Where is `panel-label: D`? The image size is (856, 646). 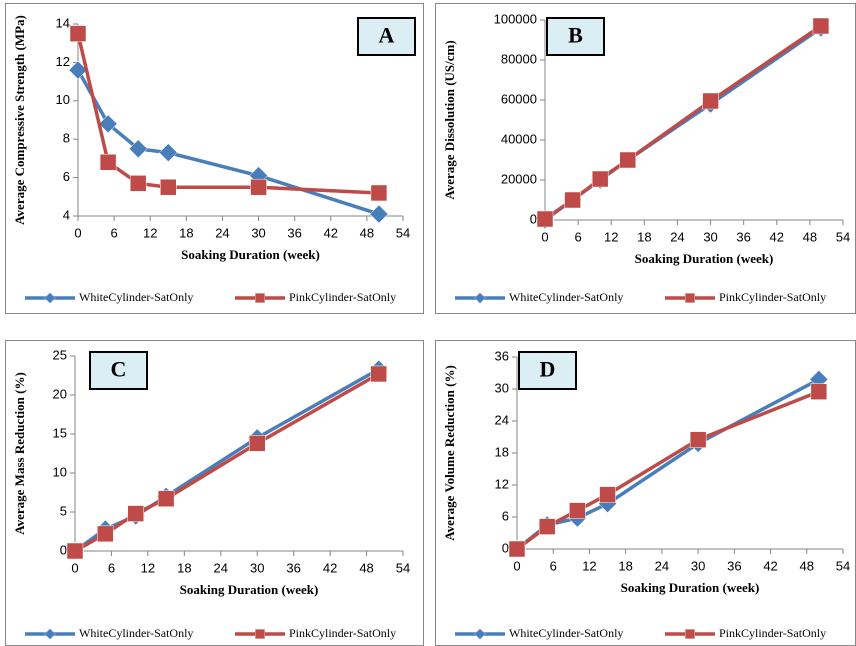
panel-label: D is located at coordinates (548, 369).